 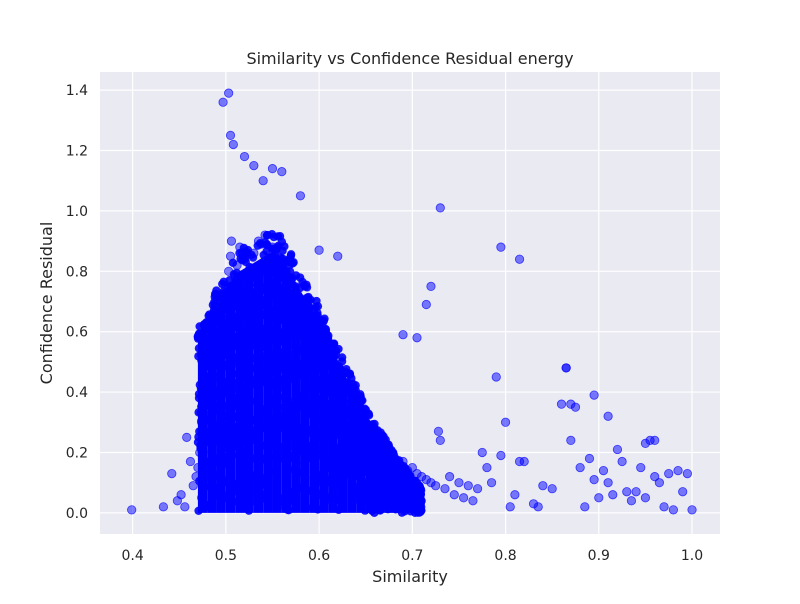 I want to click on x-tick-label: 0.8, so click(x=505, y=556).